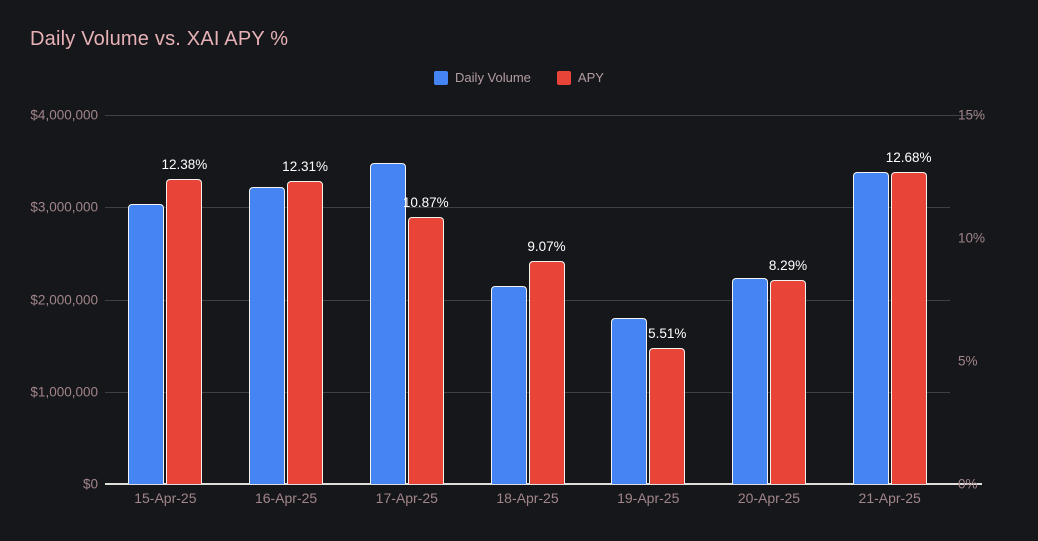 The image size is (1038, 541). I want to click on left-axis-tick-label: $0, so click(90, 484).